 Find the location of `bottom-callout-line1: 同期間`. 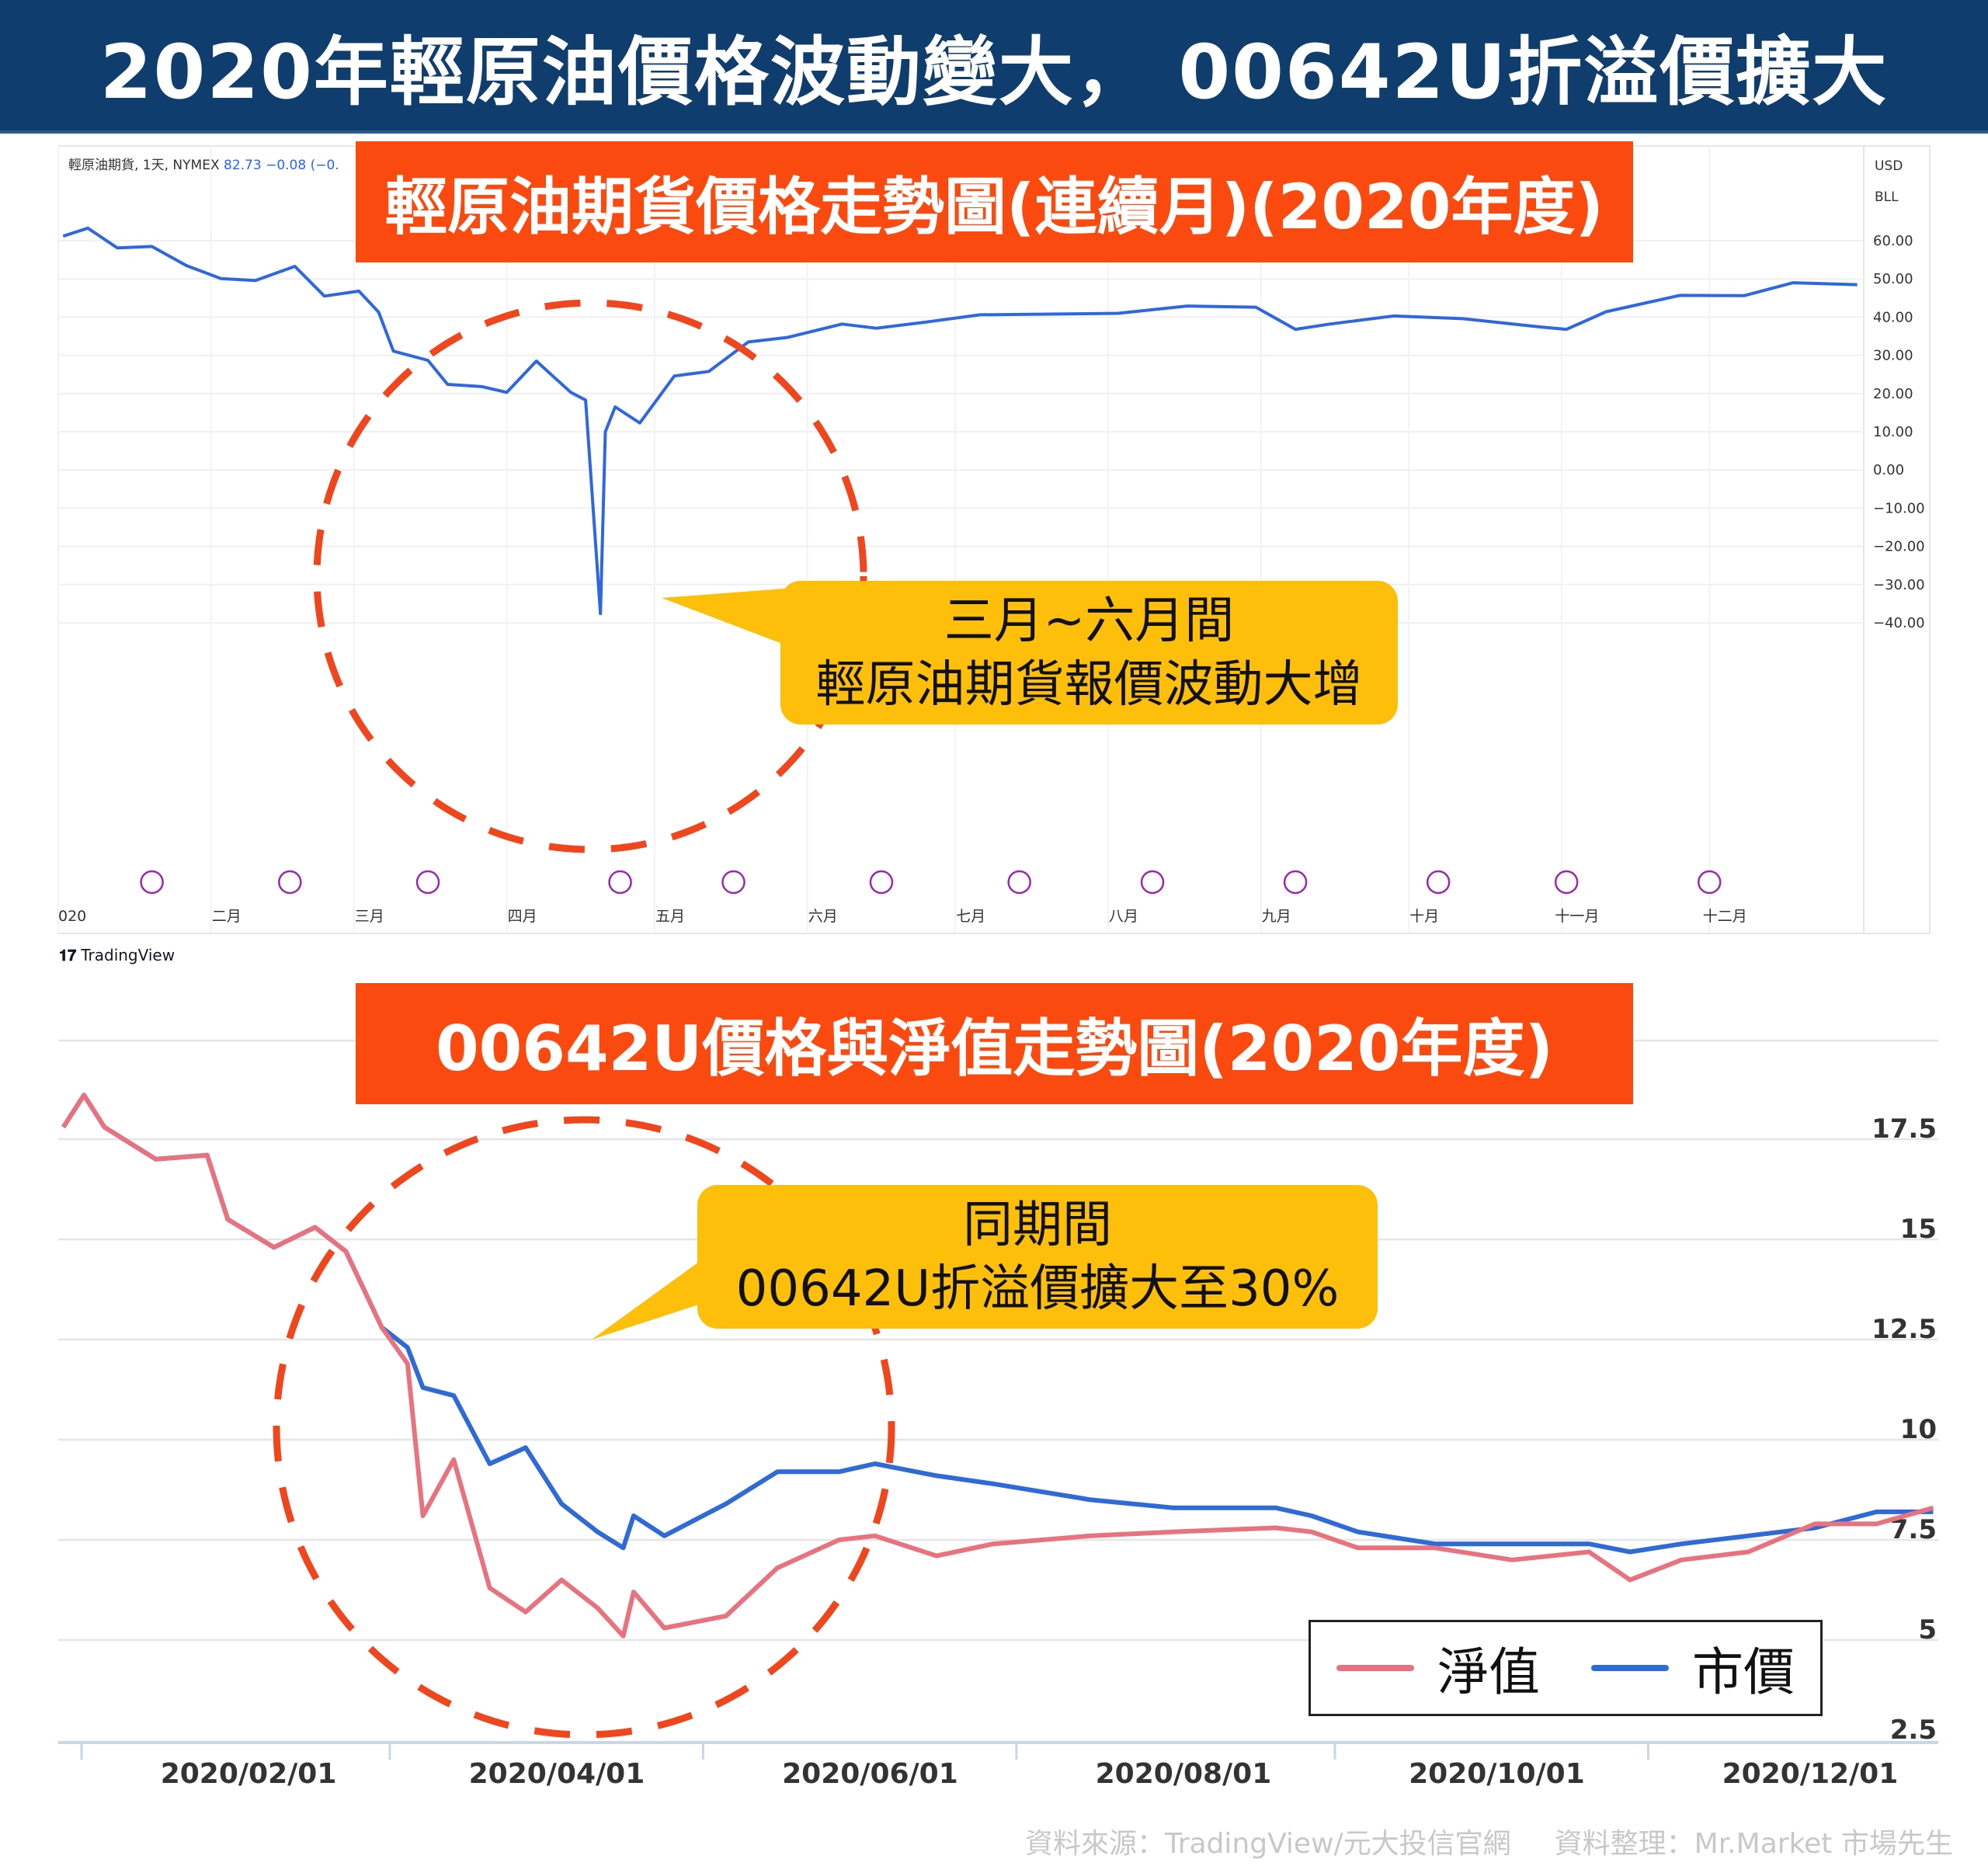

bottom-callout-line1: 同期間 is located at coordinates (1037, 1225).